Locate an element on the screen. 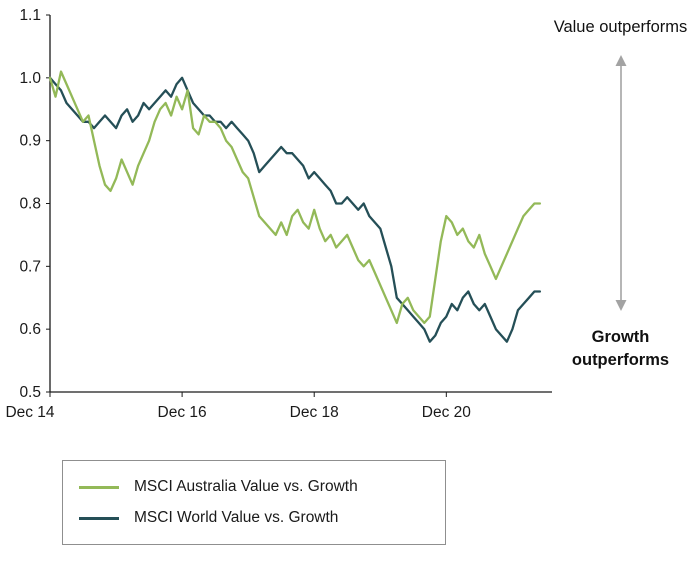  world-line-swatch is located at coordinates (99, 518).